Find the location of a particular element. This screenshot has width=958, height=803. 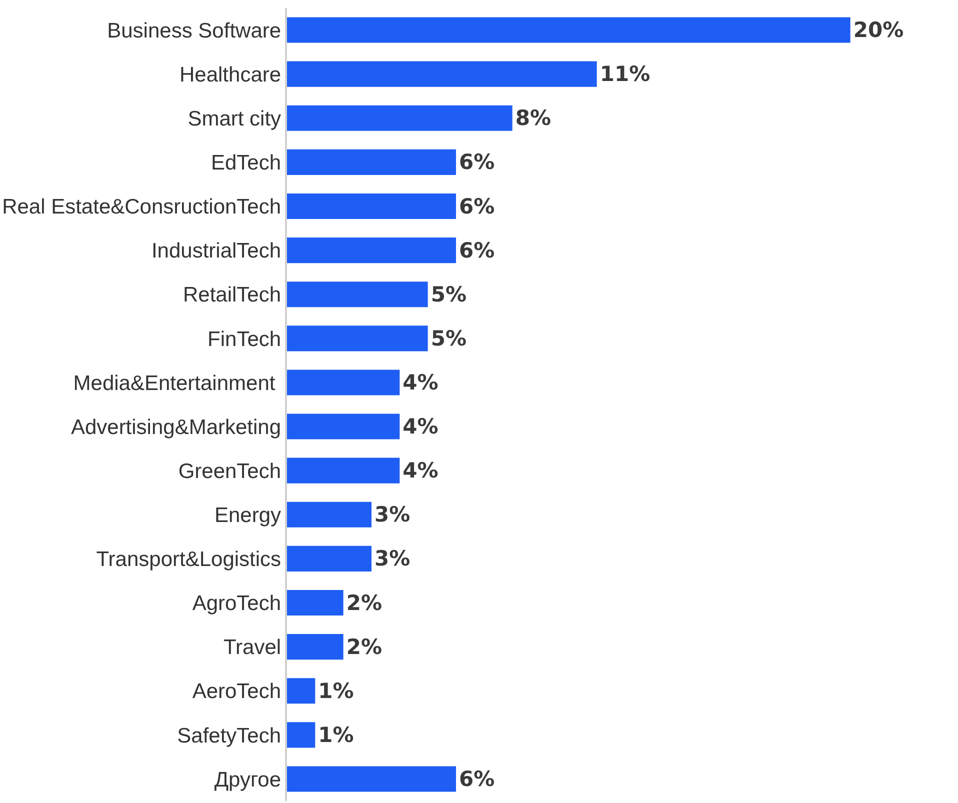

y-tick-label: AgroTech is located at coordinates (237, 604).